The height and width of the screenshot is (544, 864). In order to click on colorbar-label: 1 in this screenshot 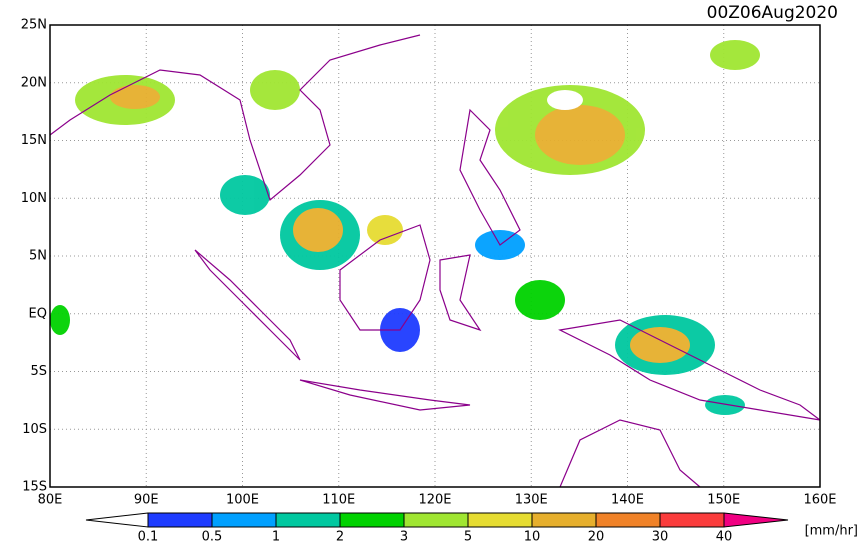, I will do `click(276, 537)`.